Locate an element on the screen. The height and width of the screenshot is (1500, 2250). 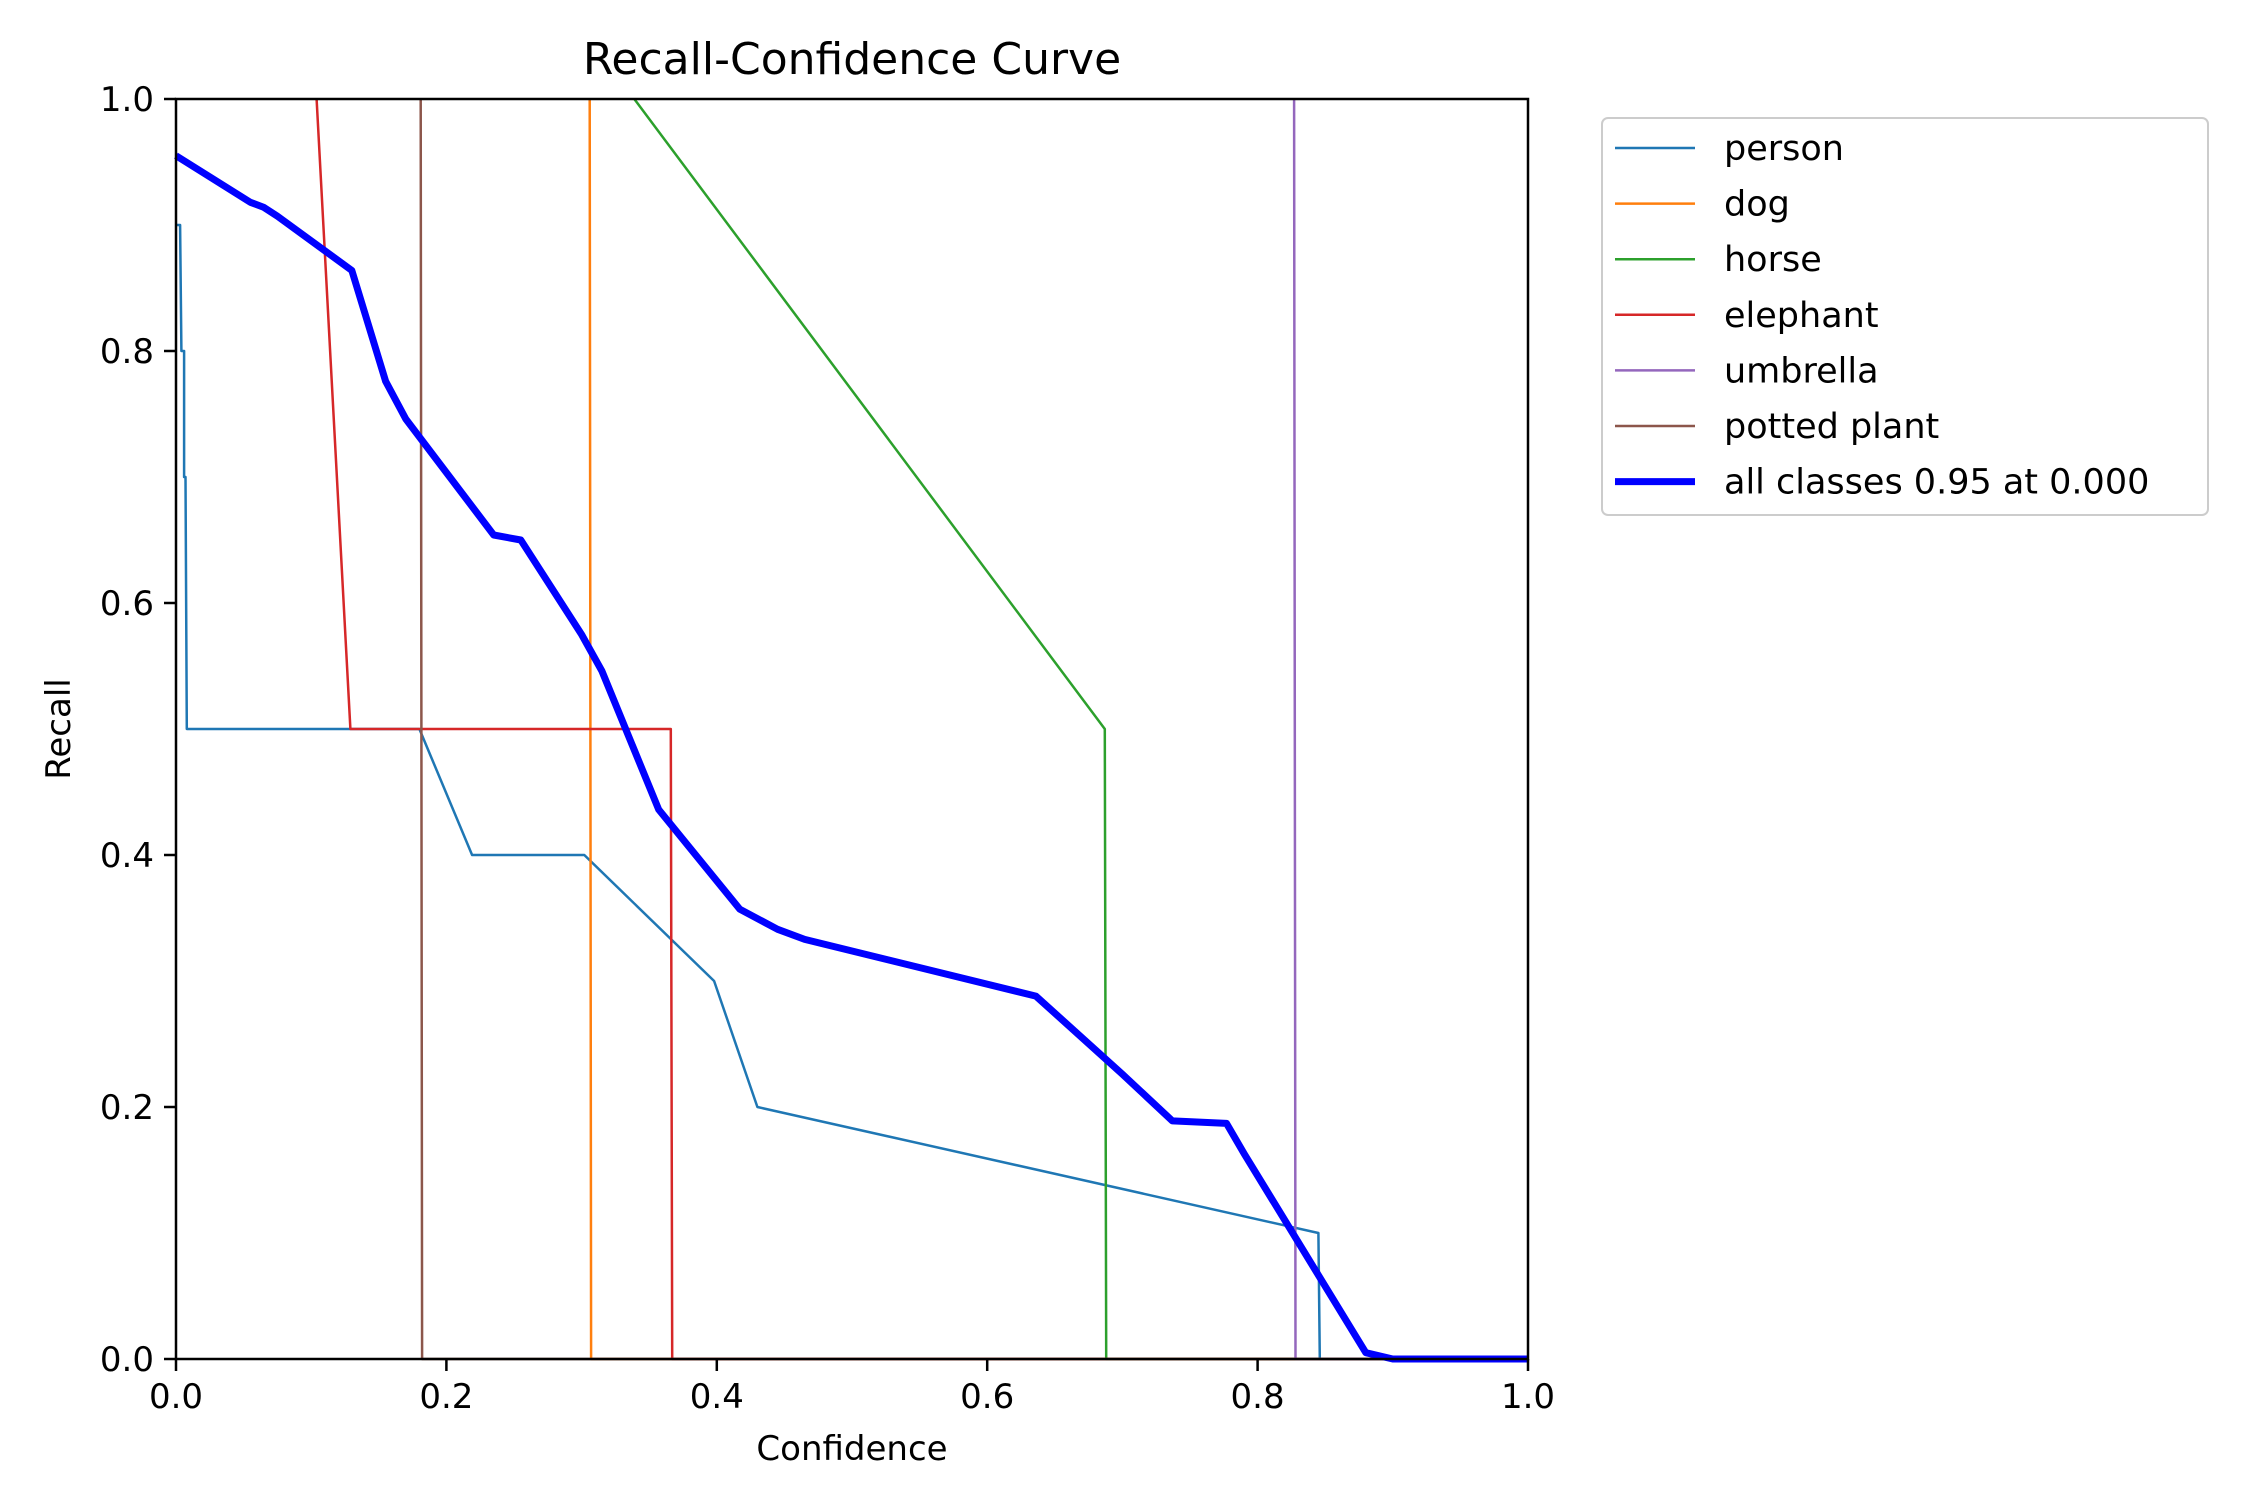
legend-entry-potted-plant: potted plant is located at coordinates (1777, 427).